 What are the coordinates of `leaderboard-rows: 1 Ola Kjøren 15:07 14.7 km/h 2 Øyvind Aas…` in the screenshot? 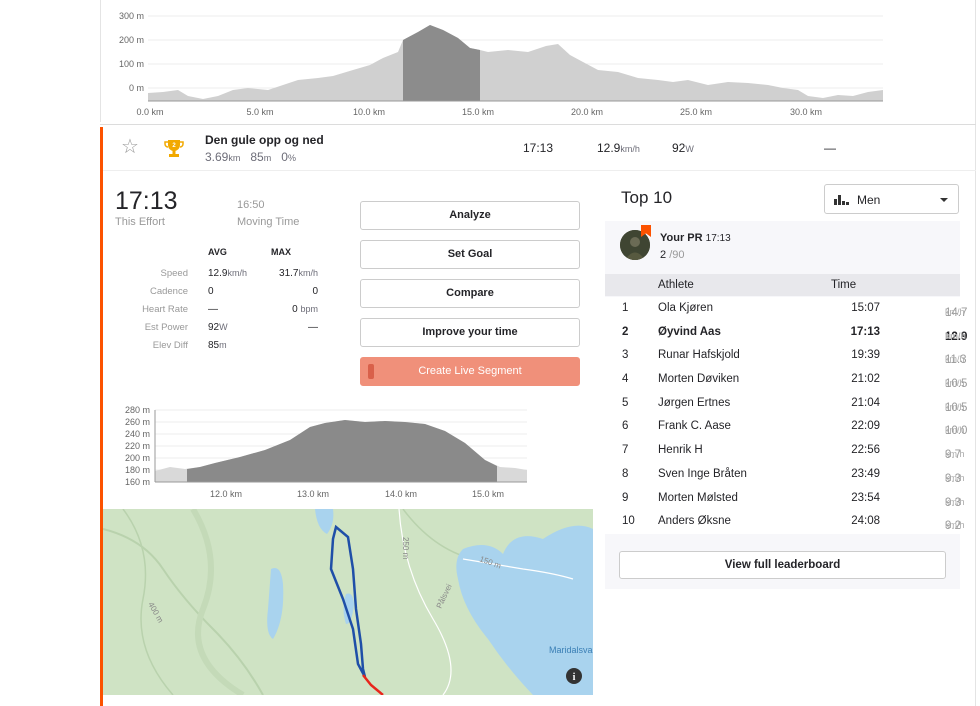 It's located at (786, 415).